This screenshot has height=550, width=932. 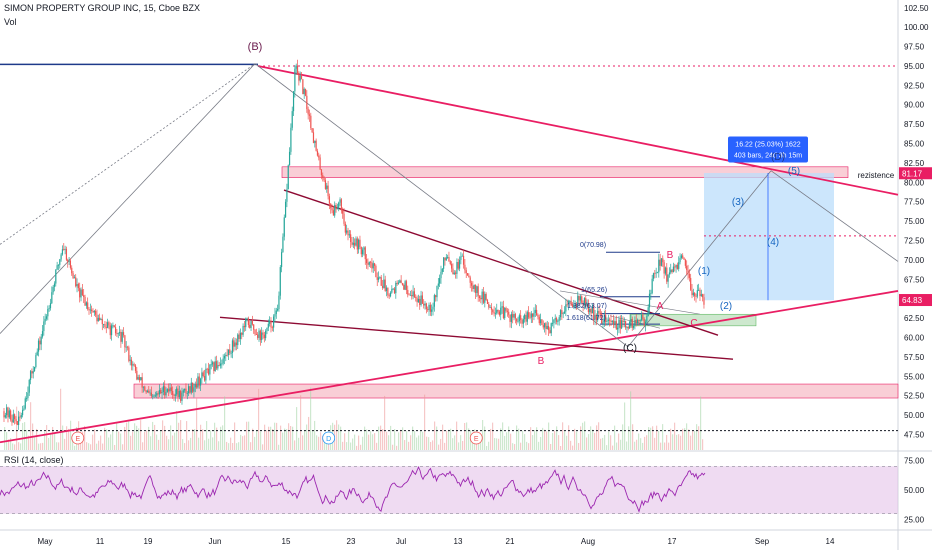 What do you see at coordinates (476, 338) in the screenshot?
I see `wedge-lower-line` at bounding box center [476, 338].